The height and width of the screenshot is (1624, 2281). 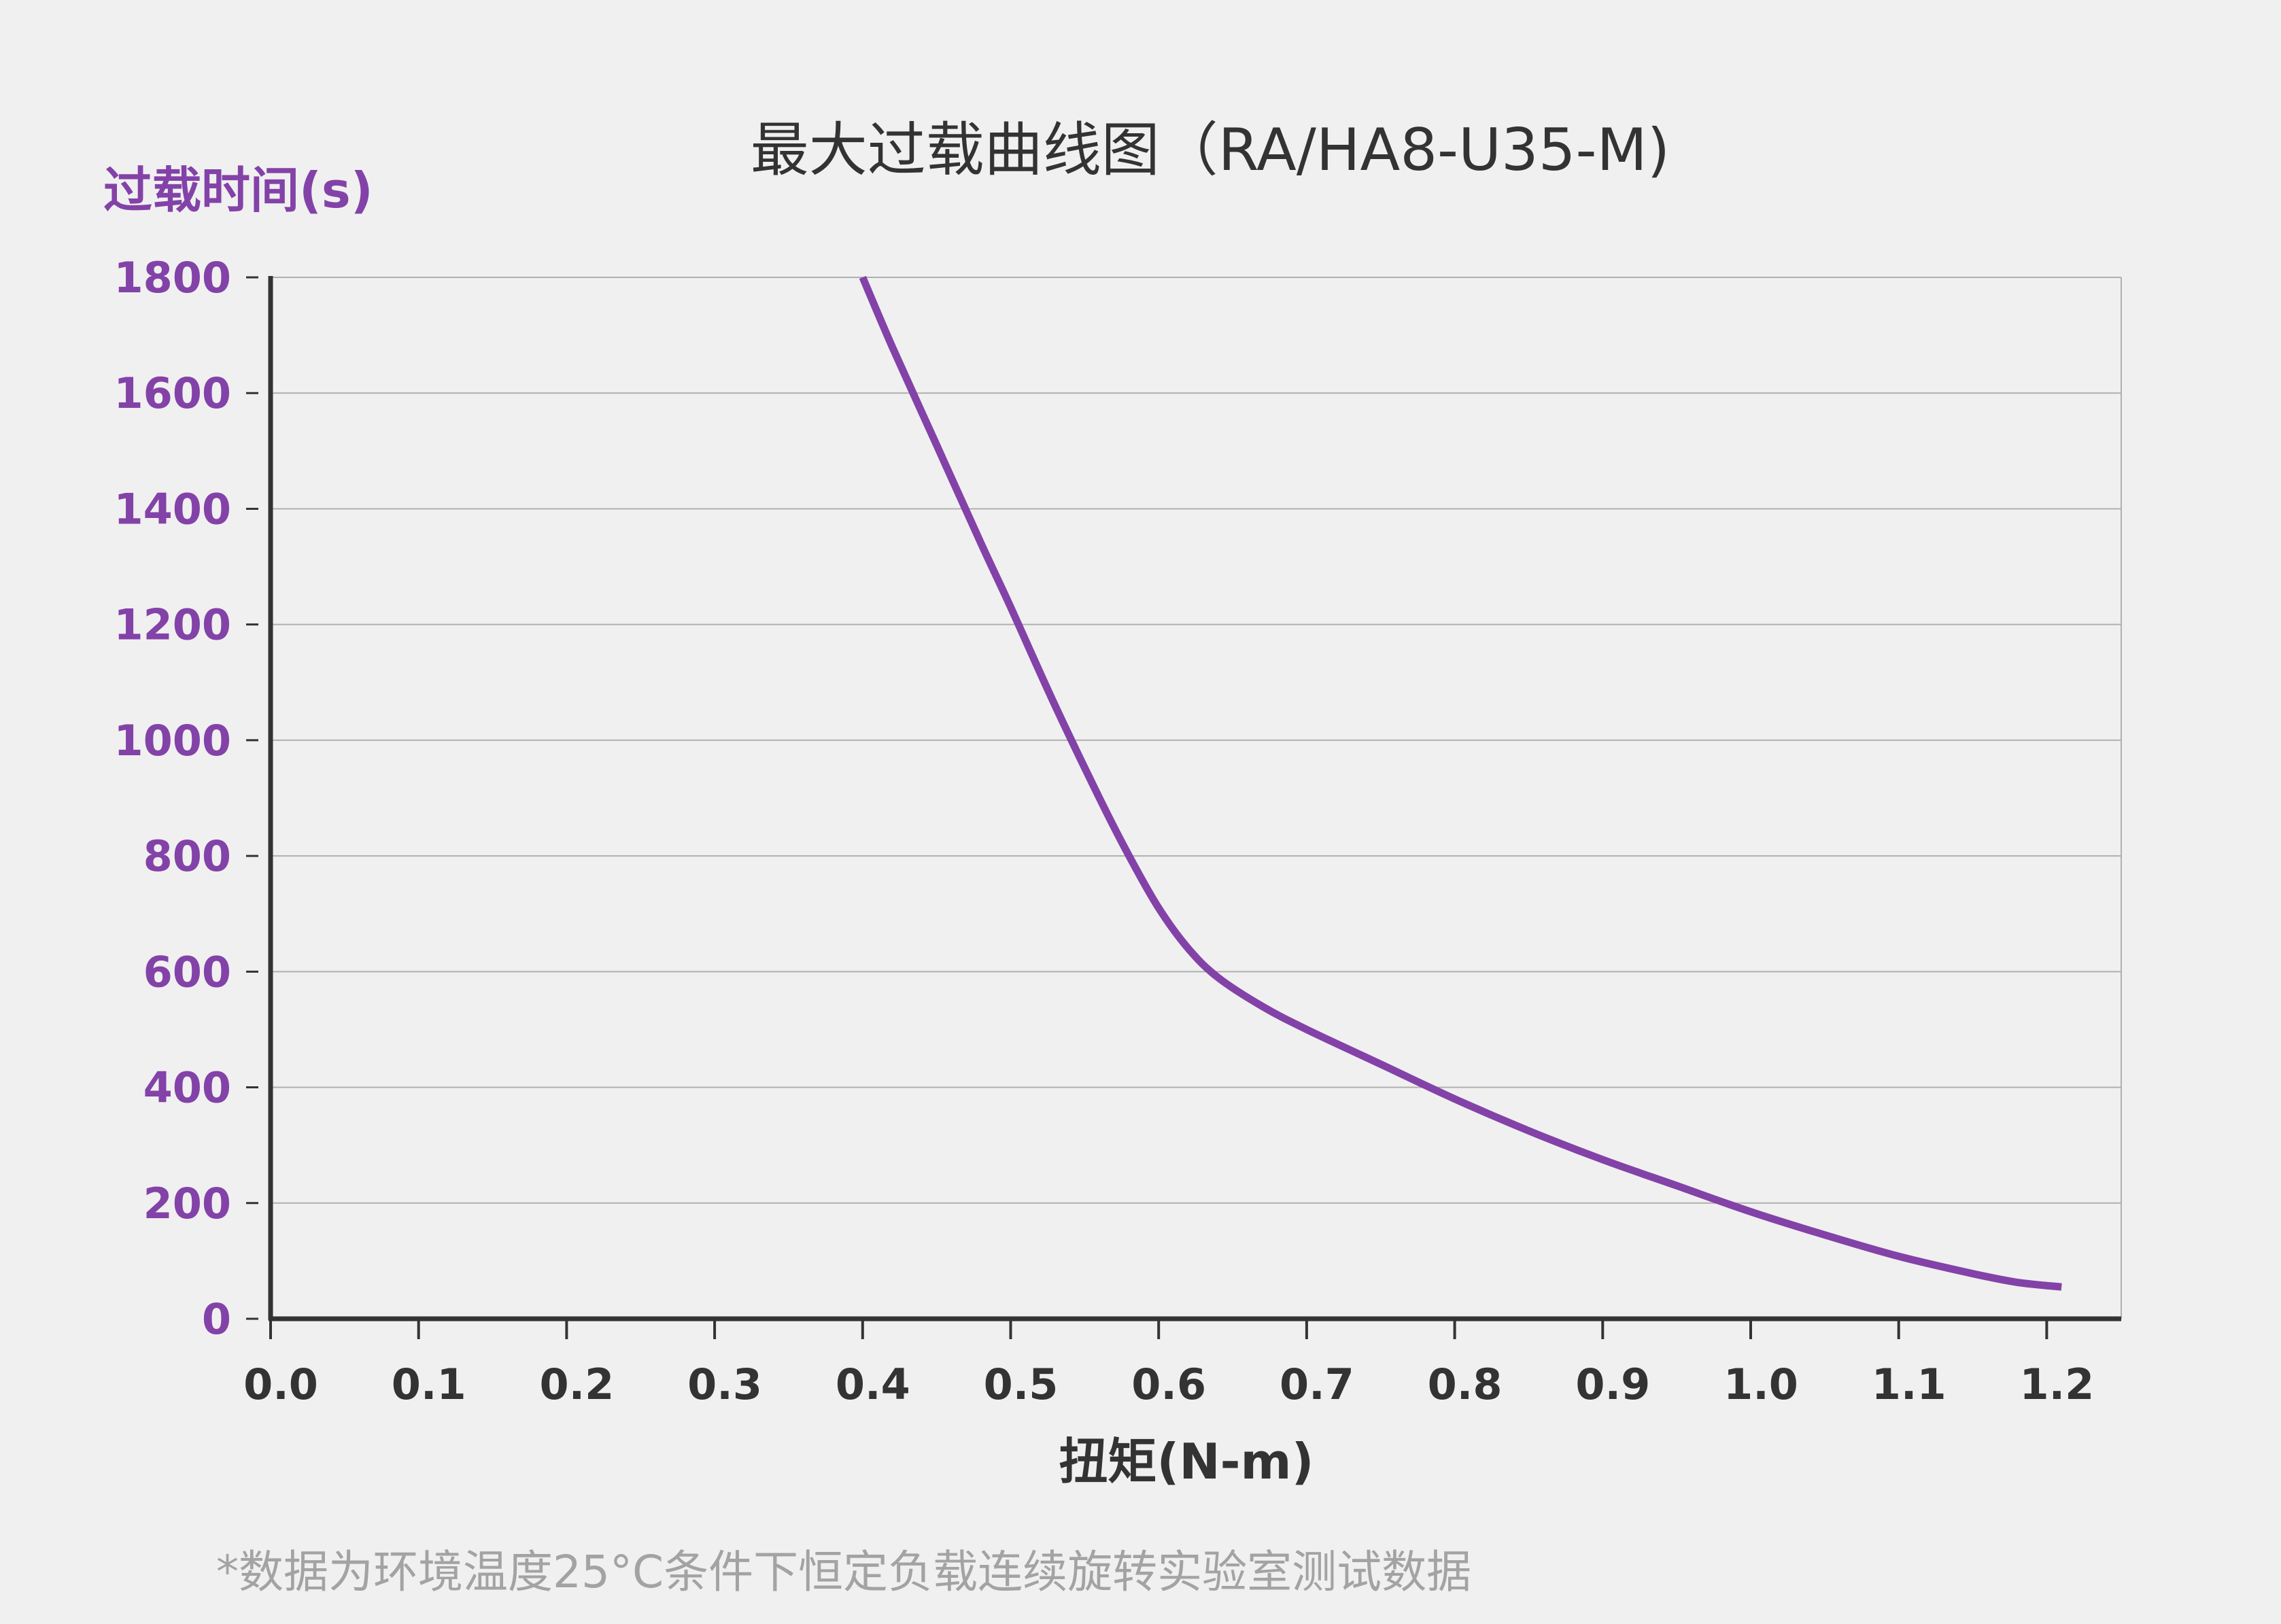 I want to click on x-tick-label: 1.1, so click(x=1909, y=1384).